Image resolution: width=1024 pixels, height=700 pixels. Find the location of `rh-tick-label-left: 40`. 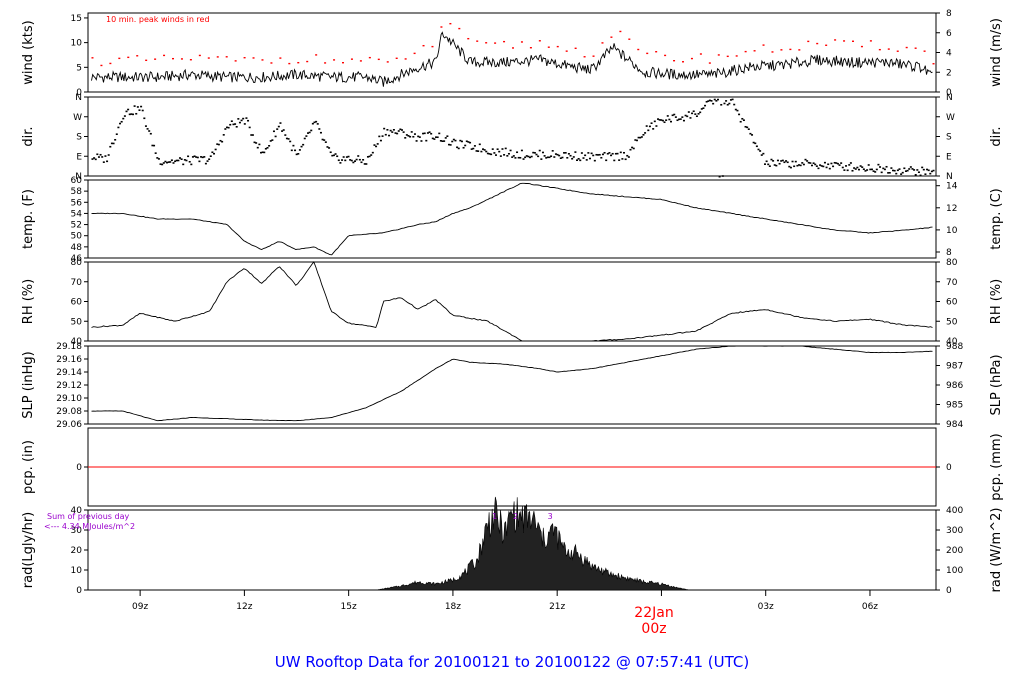

rh-tick-label-left: 40 is located at coordinates (77, 342).